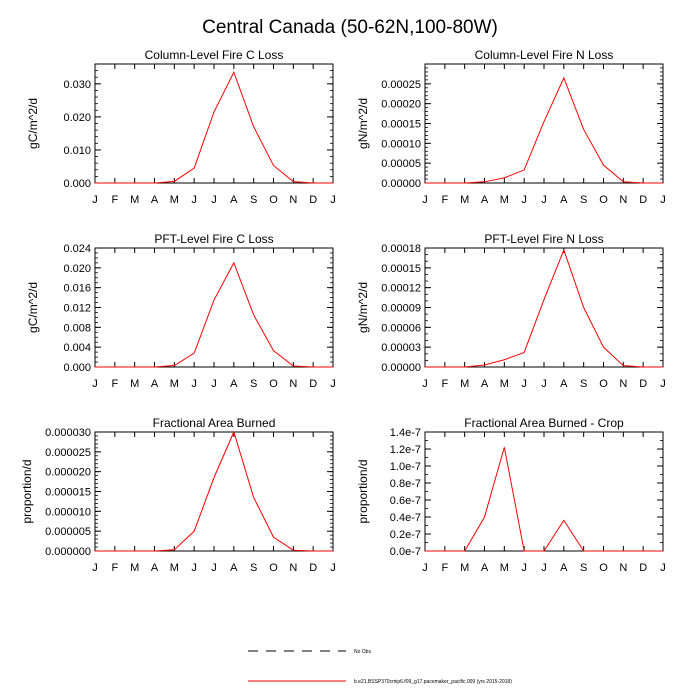 The image size is (700, 700). Describe the element at coordinates (77, 85) in the screenshot. I see `y-tick-label: 0.030` at that location.